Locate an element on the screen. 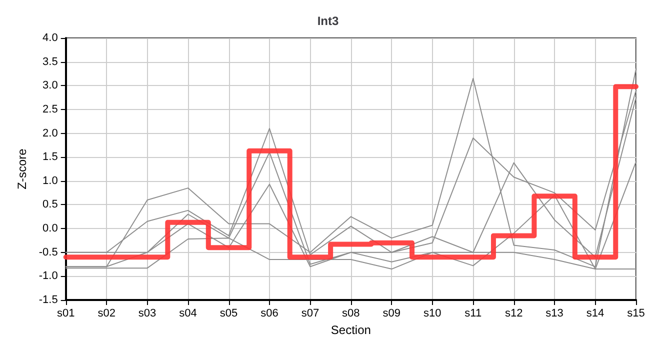 This screenshot has width=660, height=360. x-tick-label: s10 is located at coordinates (433, 314).